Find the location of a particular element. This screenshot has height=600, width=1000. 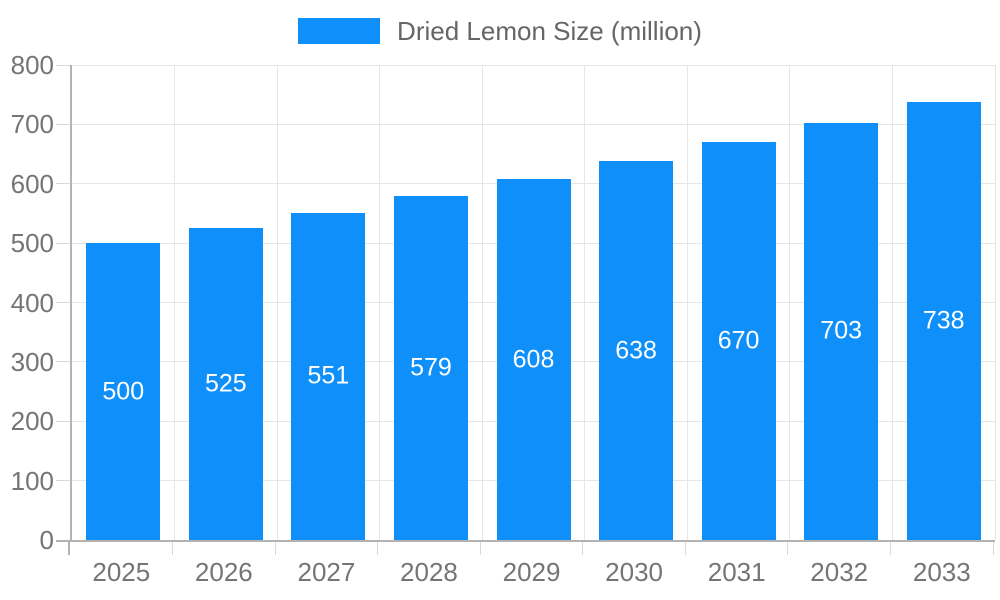

bar-value-label: 579 is located at coordinates (431, 367).